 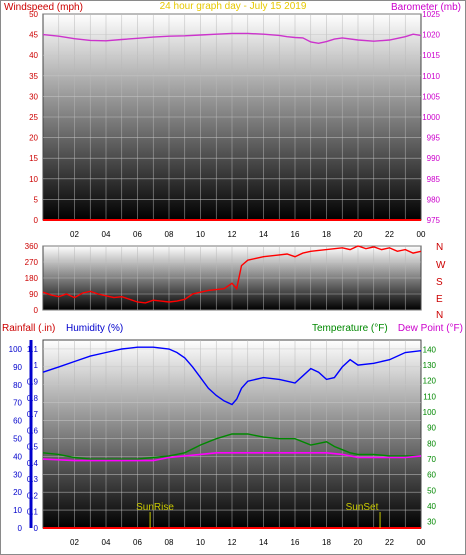 I want to click on humidity-tick-label: 80, so click(x=17, y=385).